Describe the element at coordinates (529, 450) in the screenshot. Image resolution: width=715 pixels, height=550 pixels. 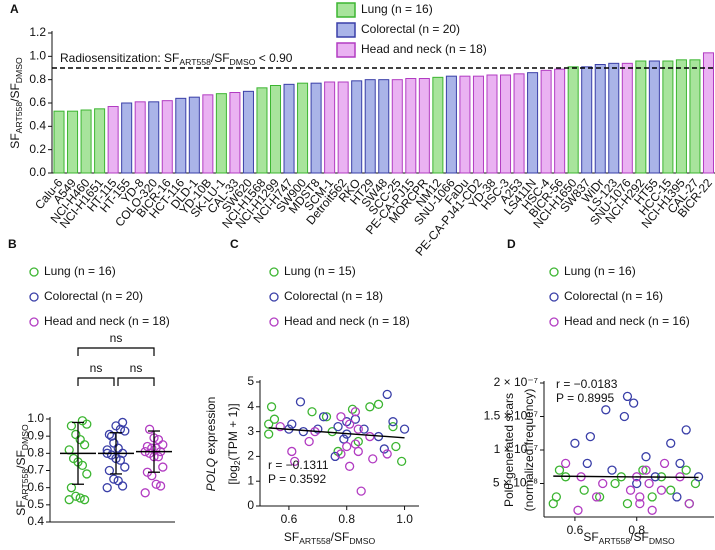
I see `y-axis-title: (normalized frequency)` at that location.